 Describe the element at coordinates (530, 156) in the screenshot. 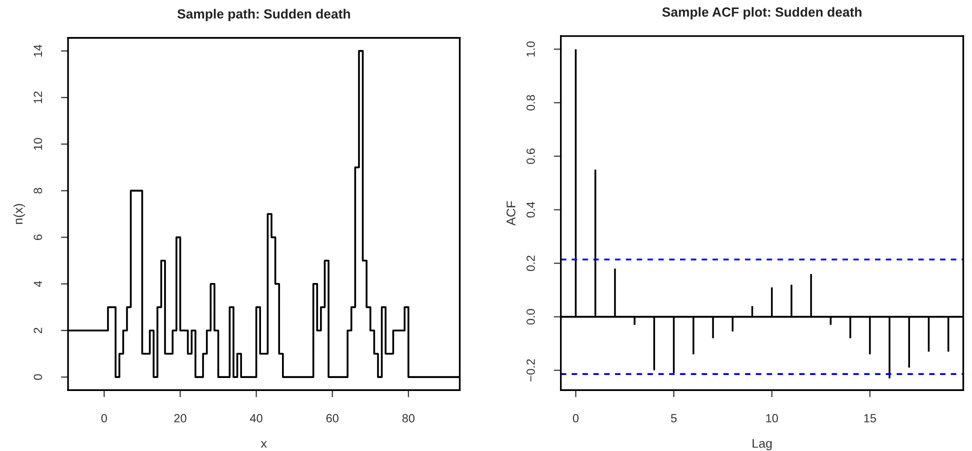

I see `y-tick-label: 0.6` at that location.